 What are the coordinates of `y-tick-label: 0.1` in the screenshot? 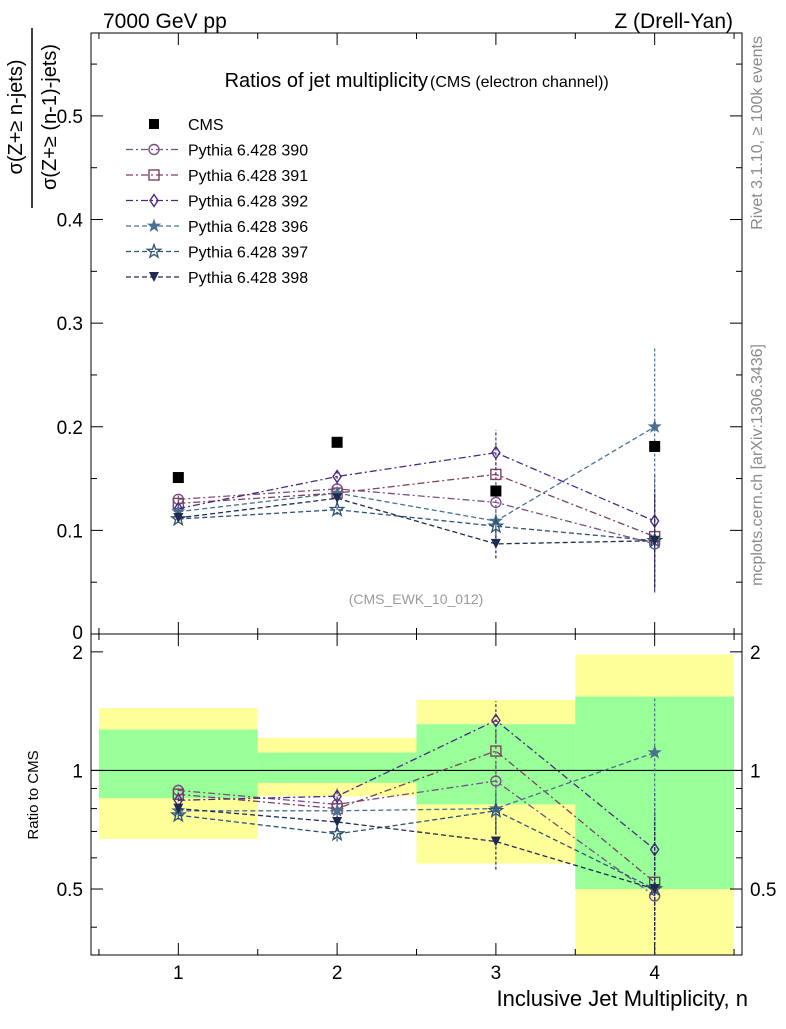 It's located at (70, 531).